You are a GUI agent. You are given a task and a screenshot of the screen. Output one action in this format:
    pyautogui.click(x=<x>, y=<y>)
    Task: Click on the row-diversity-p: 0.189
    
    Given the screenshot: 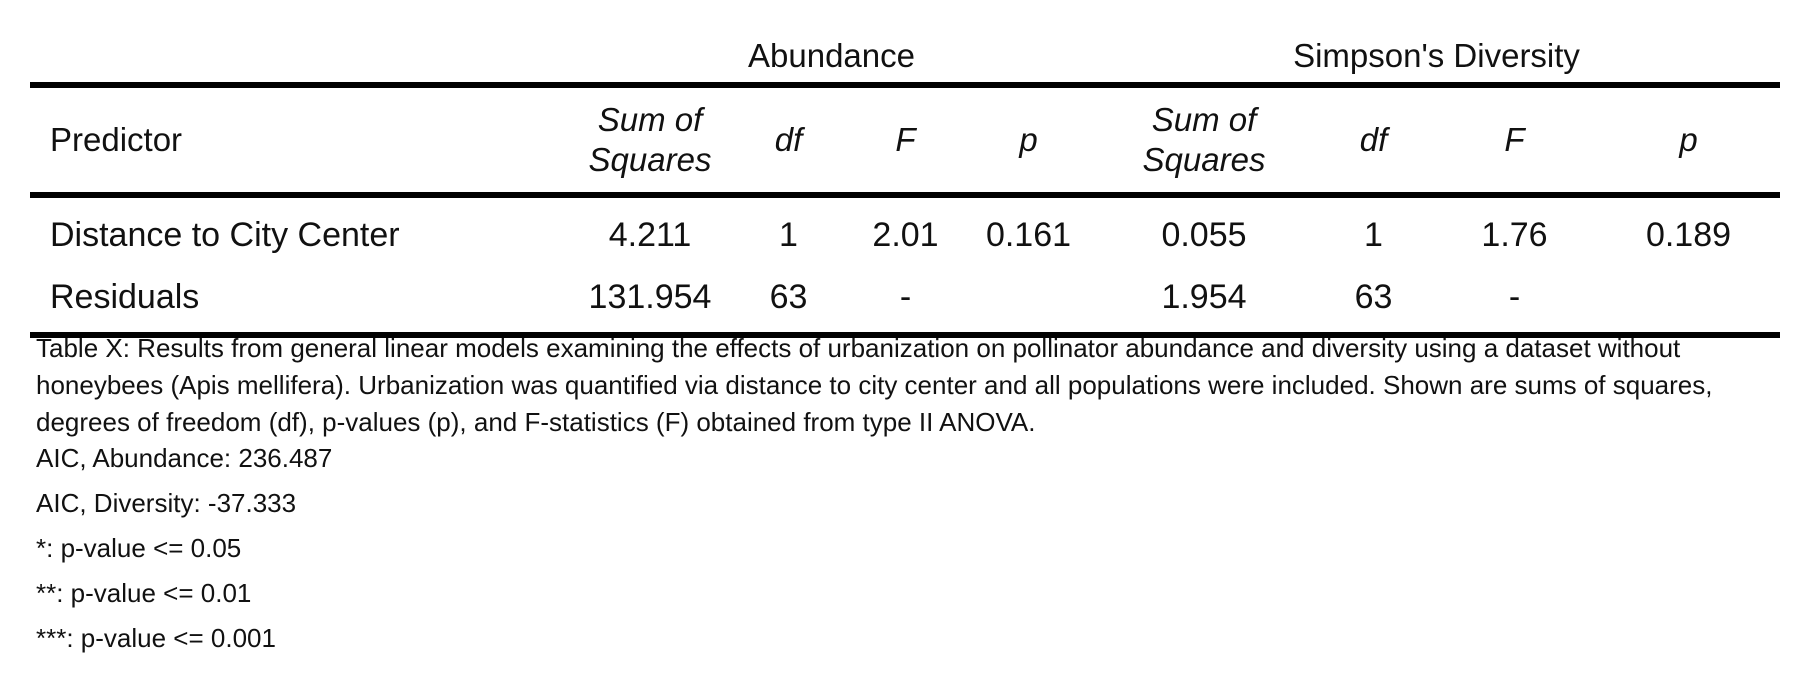 What is the action you would take?
    pyautogui.click(x=1688, y=235)
    